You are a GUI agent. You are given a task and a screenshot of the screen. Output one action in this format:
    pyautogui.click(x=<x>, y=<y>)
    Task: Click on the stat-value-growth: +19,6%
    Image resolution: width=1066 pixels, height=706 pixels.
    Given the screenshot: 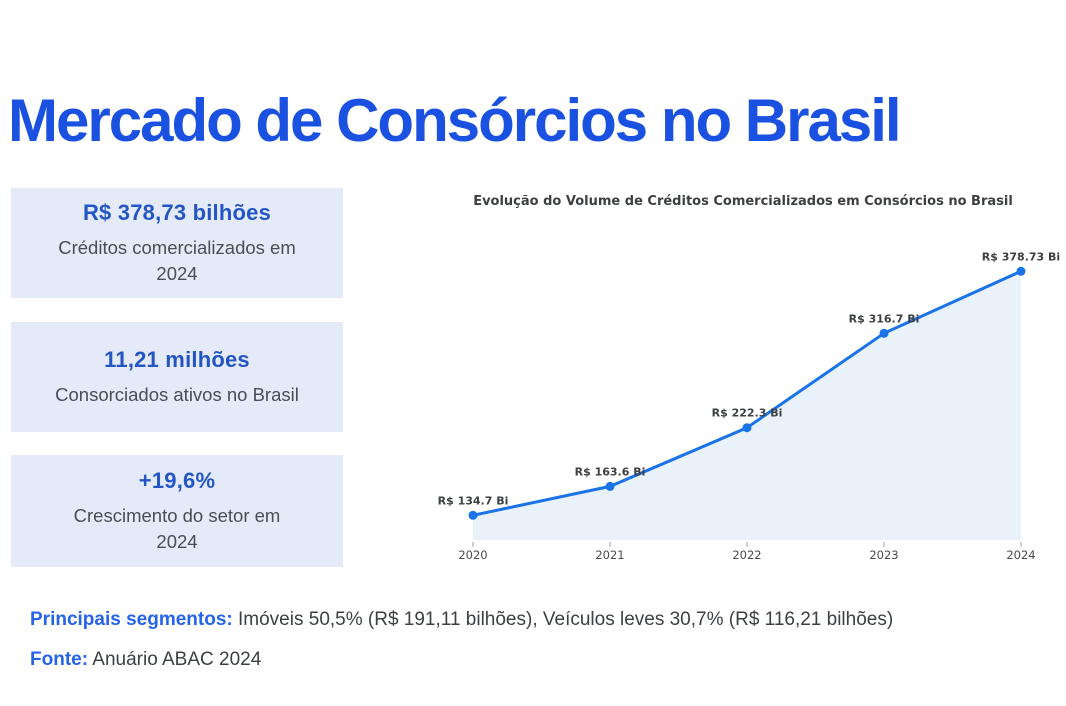 What is the action you would take?
    pyautogui.click(x=177, y=480)
    